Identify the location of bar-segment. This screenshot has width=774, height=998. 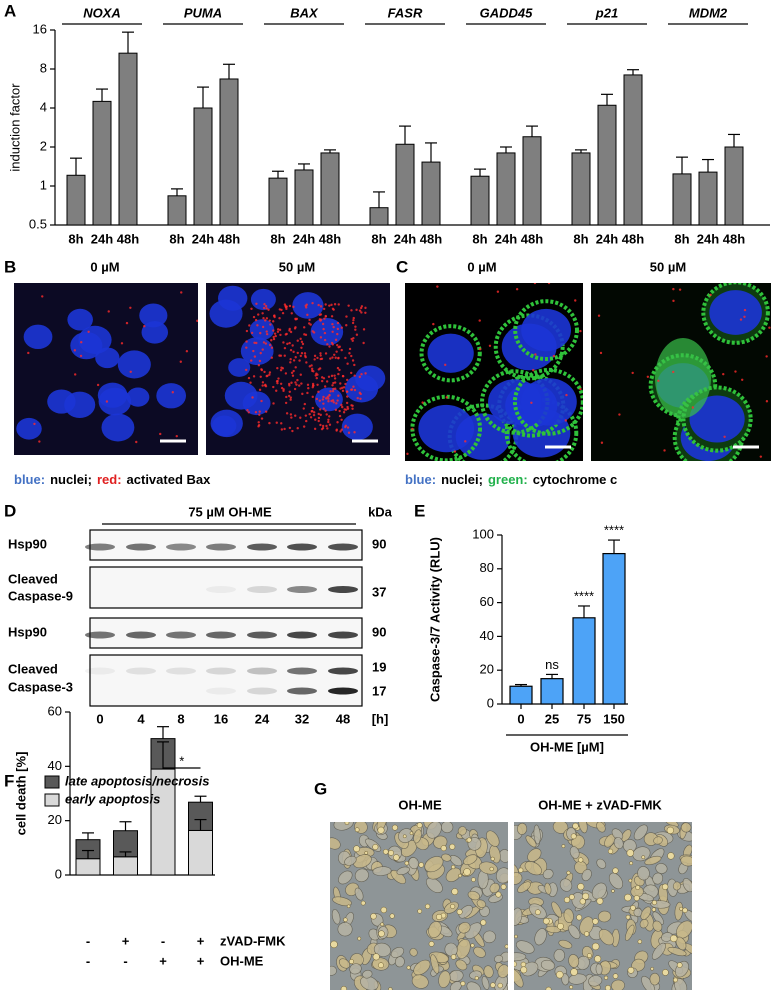
(125, 866).